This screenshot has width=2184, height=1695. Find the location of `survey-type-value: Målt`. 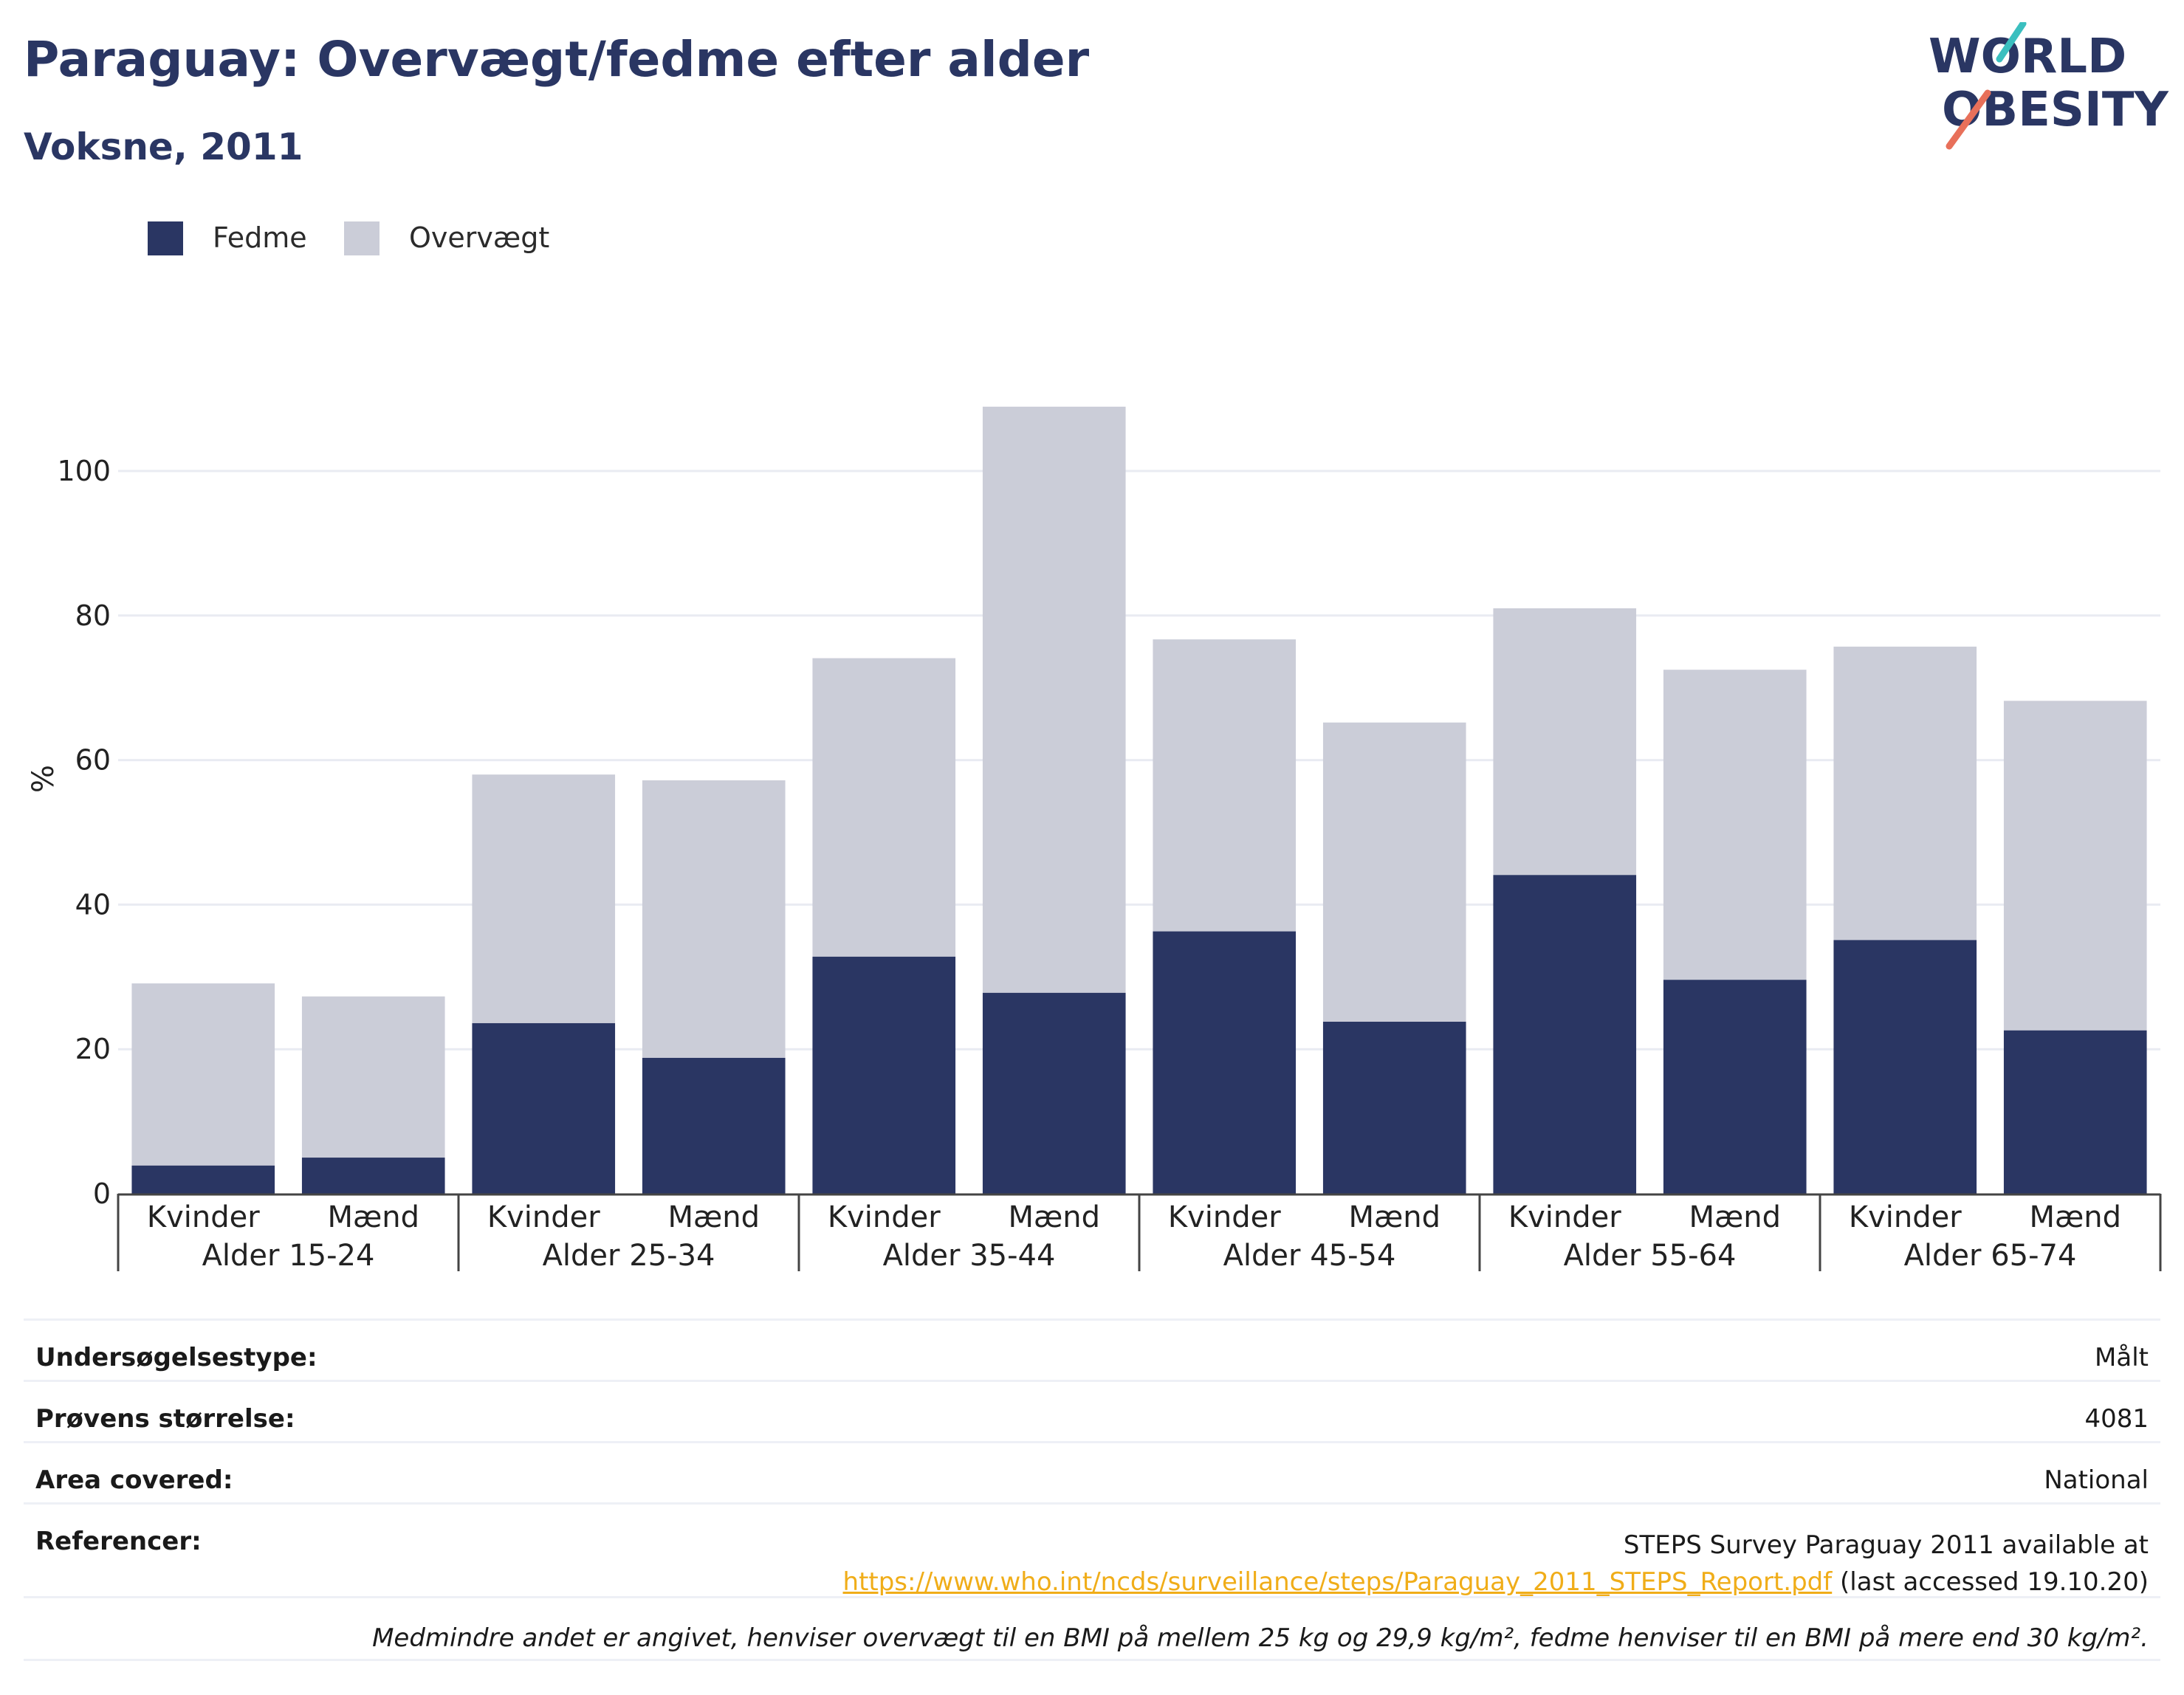

survey-type-value: Målt is located at coordinates (2122, 1357).